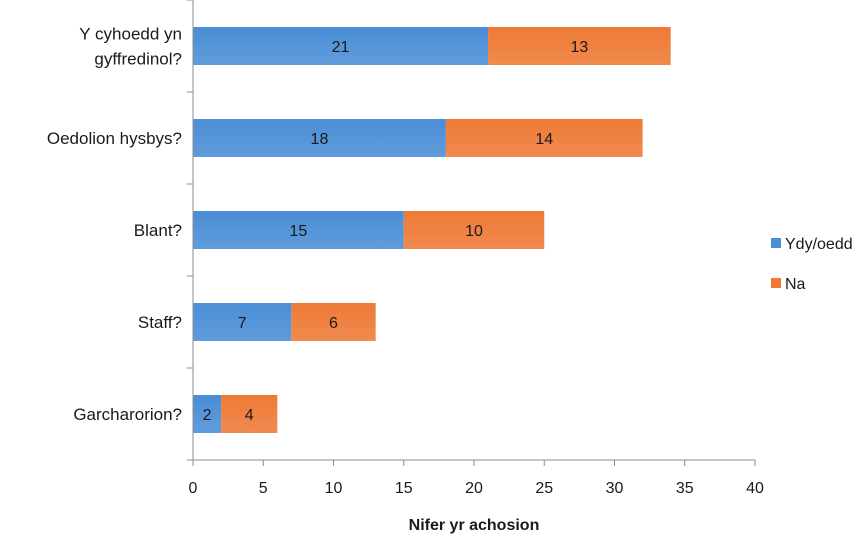 The width and height of the screenshot is (852, 546). What do you see at coordinates (818, 244) in the screenshot?
I see `legend-label-ydy-oedd: Ydy/oedd` at bounding box center [818, 244].